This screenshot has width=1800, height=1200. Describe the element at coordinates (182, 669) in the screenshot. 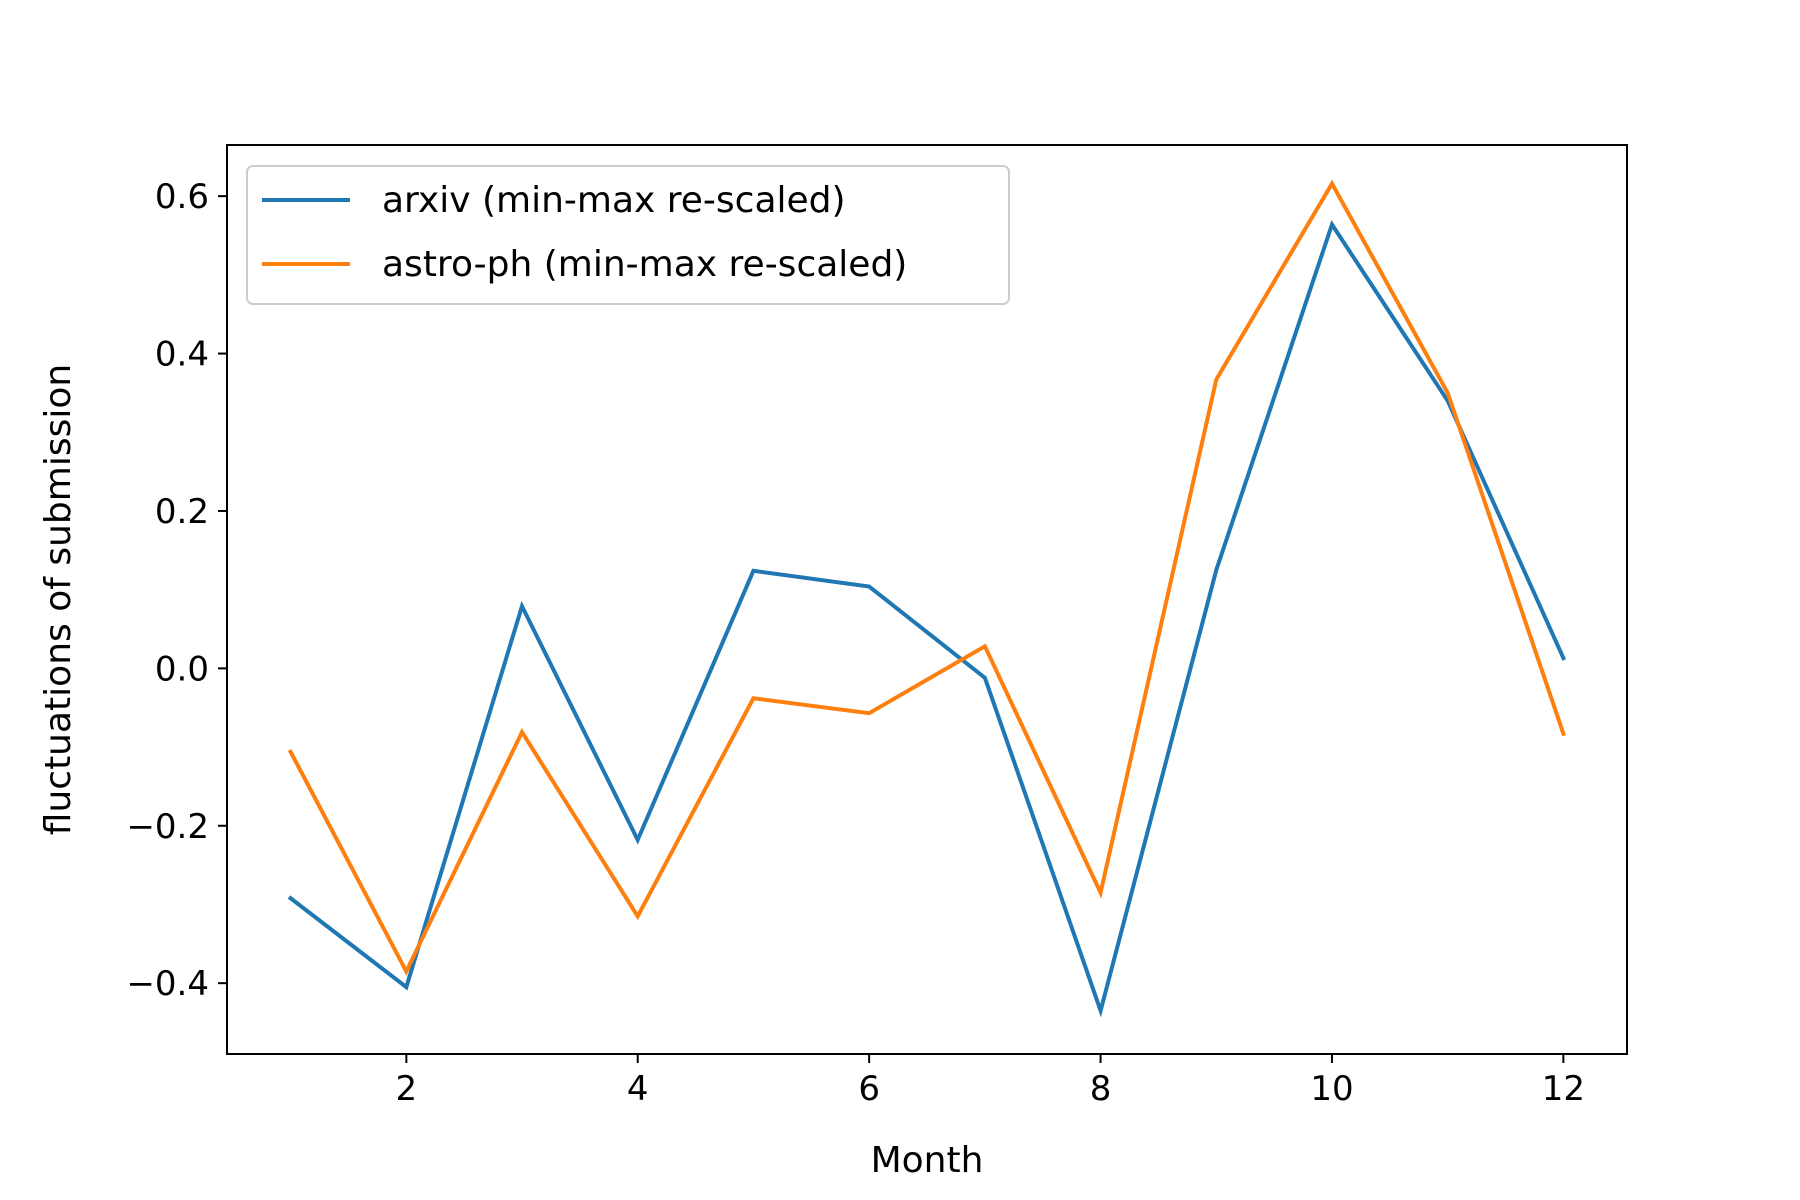

I see `y-tick-label: 0.0` at that location.